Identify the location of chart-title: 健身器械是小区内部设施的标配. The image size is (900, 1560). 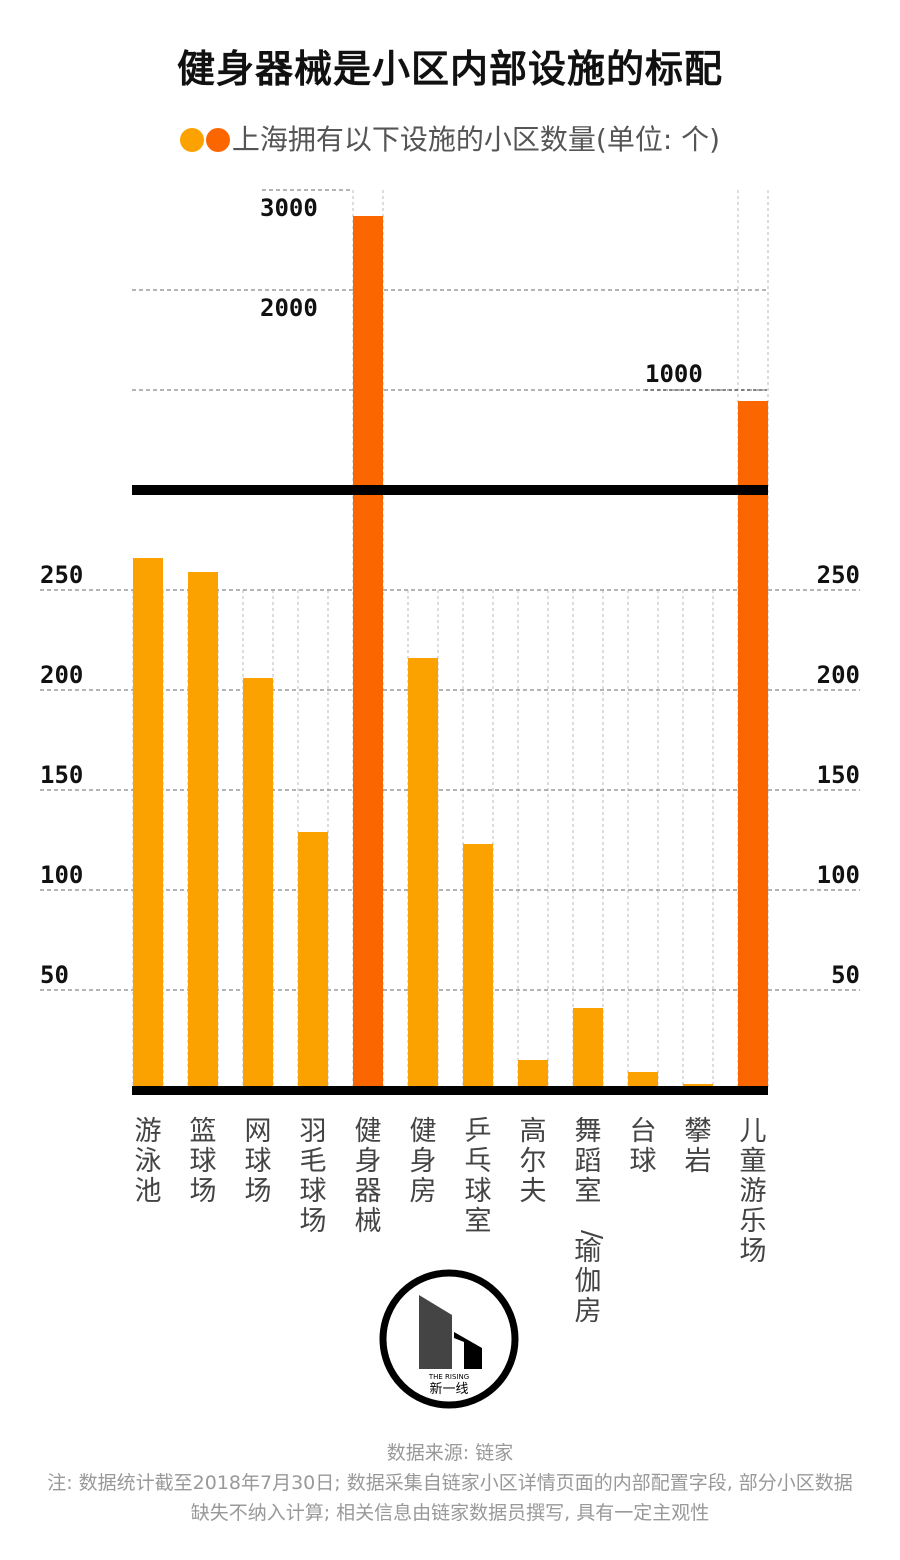
(449, 69).